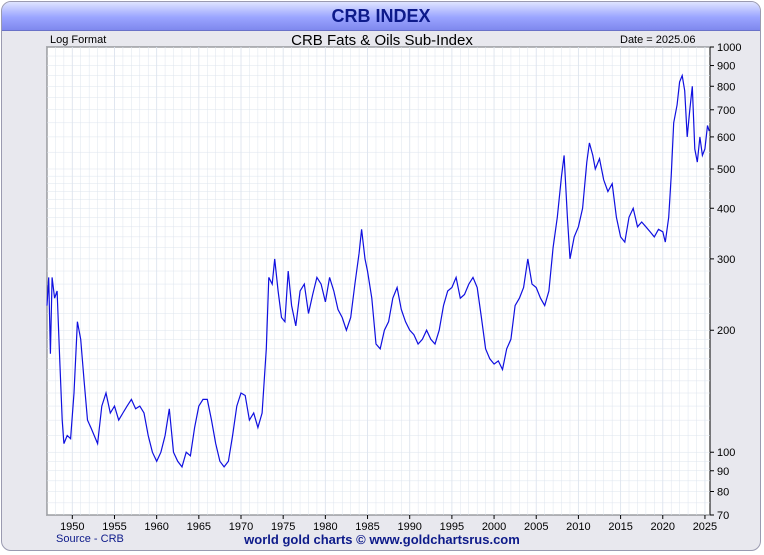  I want to click on page-title: CRB INDEX, so click(381, 16).